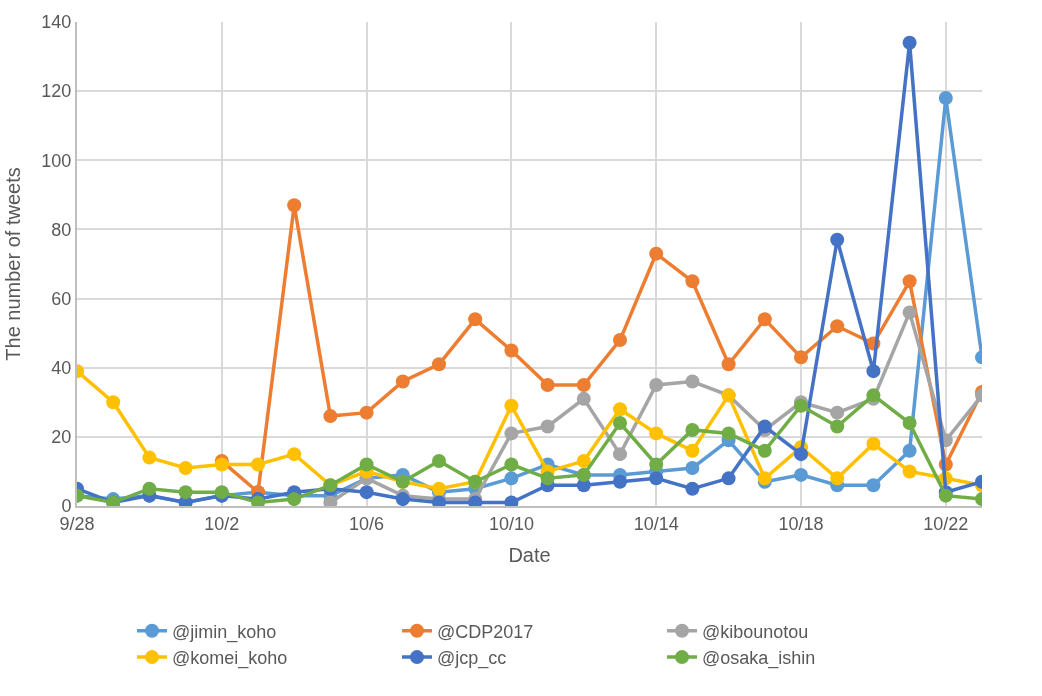  I want to click on y-tick-label: 80, so click(61, 229).